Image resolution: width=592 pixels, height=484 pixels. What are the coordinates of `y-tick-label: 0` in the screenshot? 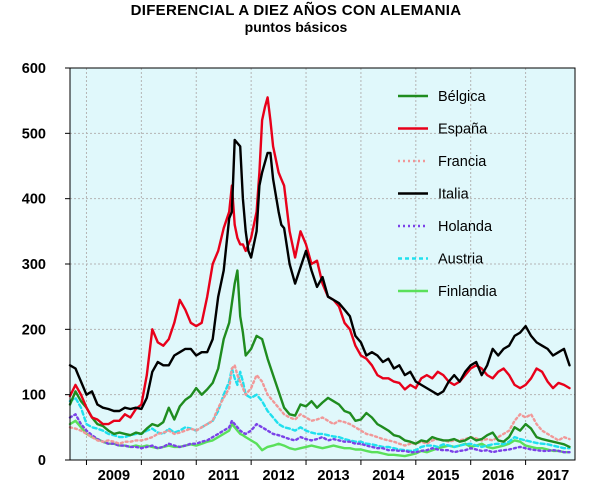 It's located at (42, 461).